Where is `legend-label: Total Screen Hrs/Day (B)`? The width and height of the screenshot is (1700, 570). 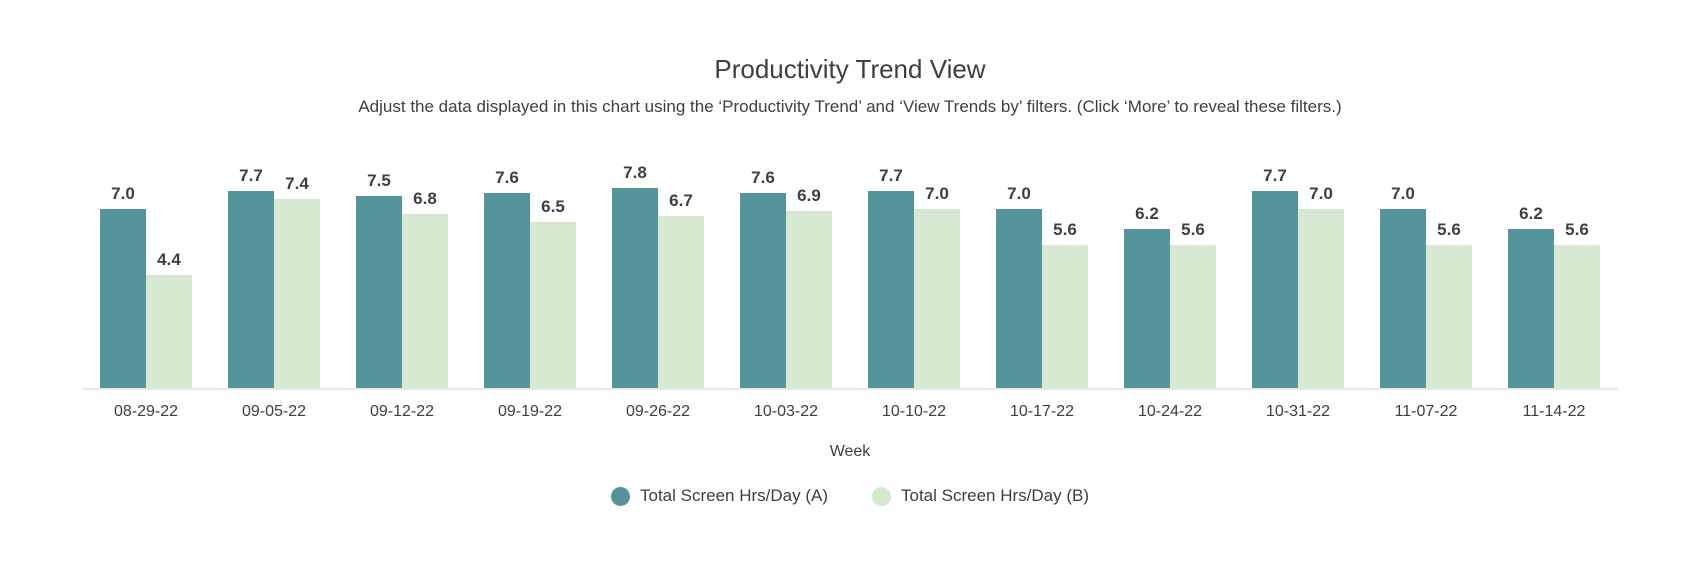 legend-label: Total Screen Hrs/Day (B) is located at coordinates (995, 495).